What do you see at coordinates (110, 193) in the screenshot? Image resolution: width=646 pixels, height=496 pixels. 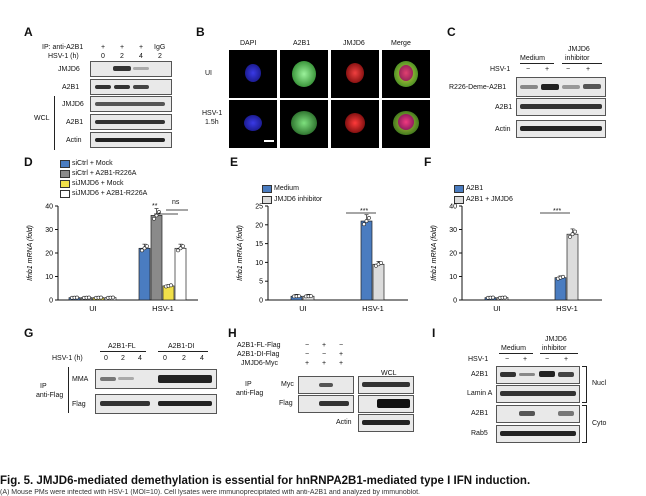 I see `legend-d-4: siJMJD6 + A2B1-R226A` at bounding box center [110, 193].